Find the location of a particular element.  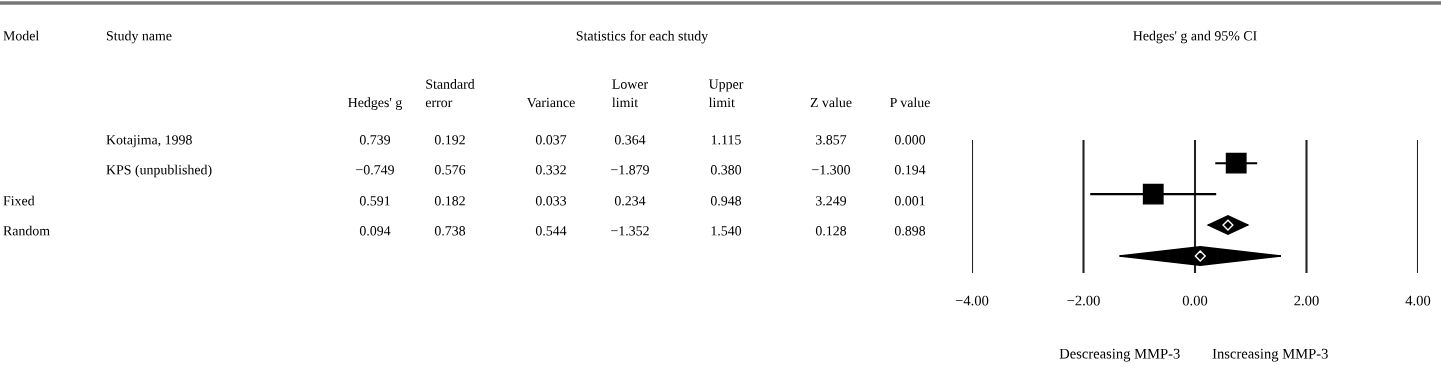

chart-title: Hedges' g and 95% CI is located at coordinates (1195, 37).